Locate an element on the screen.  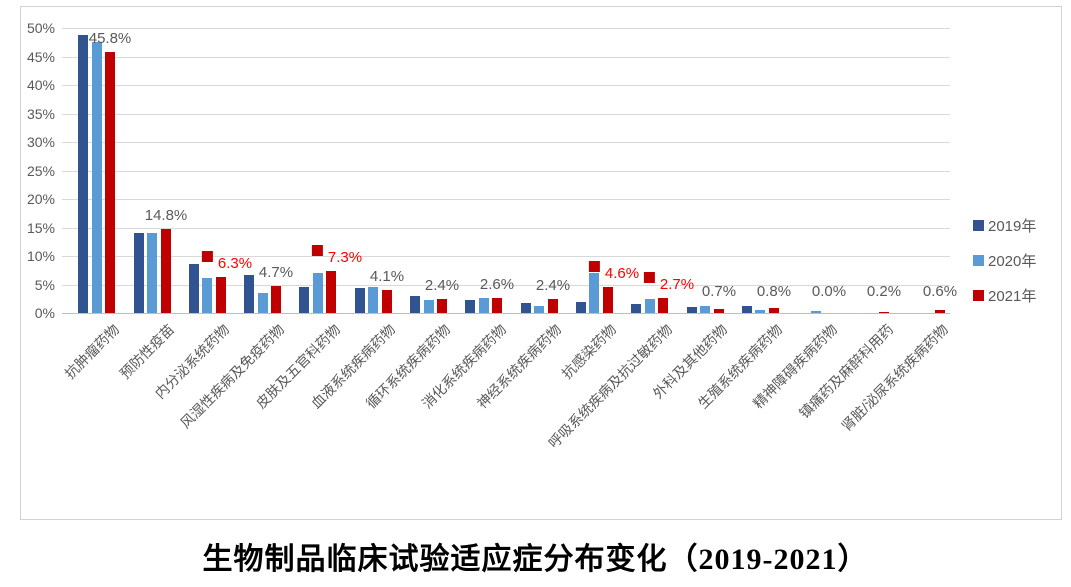
bar-2021年-12 is located at coordinates (719, 311).